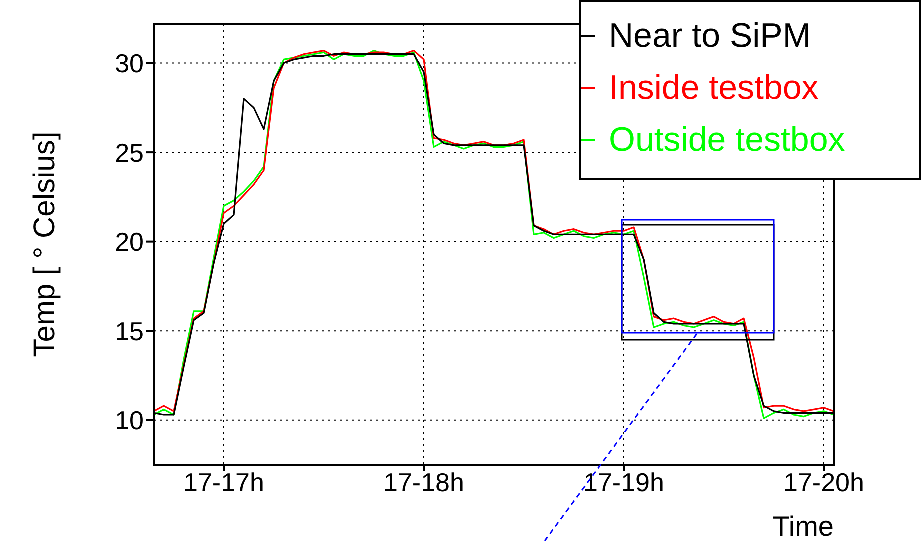 The height and width of the screenshot is (541, 921). Describe the element at coordinates (129, 421) in the screenshot. I see `y-tick-label: 10` at that location.